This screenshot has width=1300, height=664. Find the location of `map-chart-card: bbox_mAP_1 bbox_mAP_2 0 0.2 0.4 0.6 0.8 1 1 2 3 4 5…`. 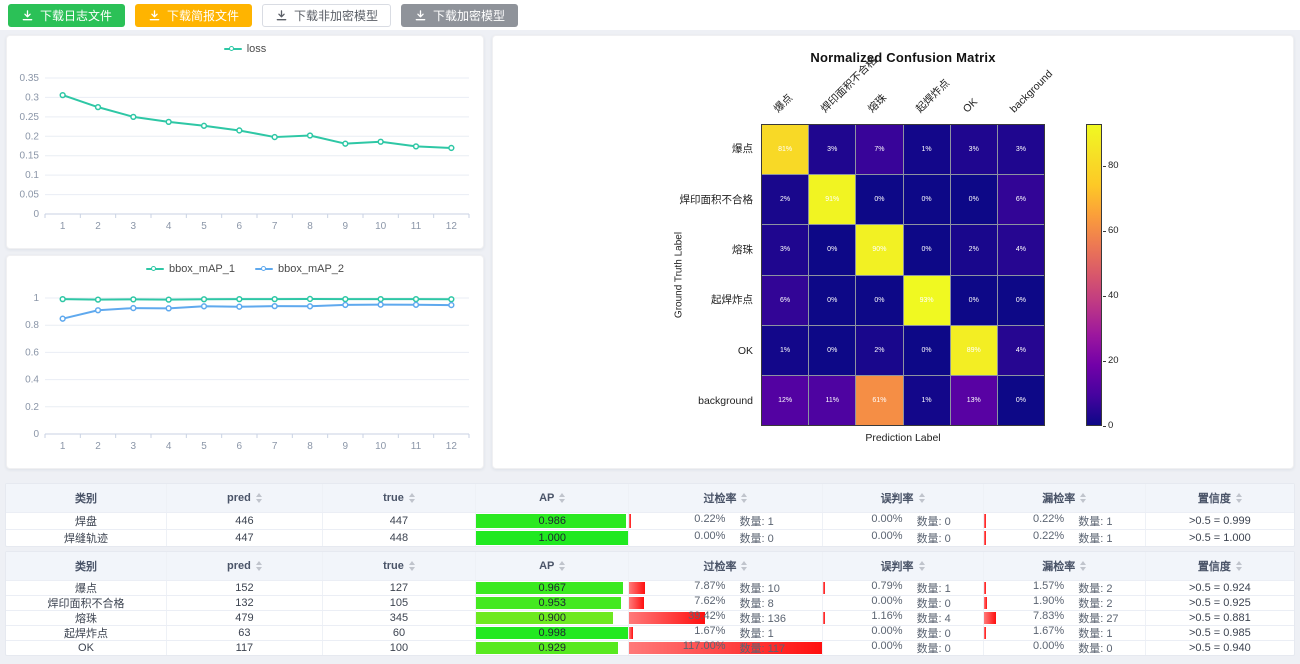

map-chart-card: bbox_mAP_1 bbox_mAP_2 0 0.2 0.4 0.6 0.8 1 1 2 3 4 5… is located at coordinates (245, 362).